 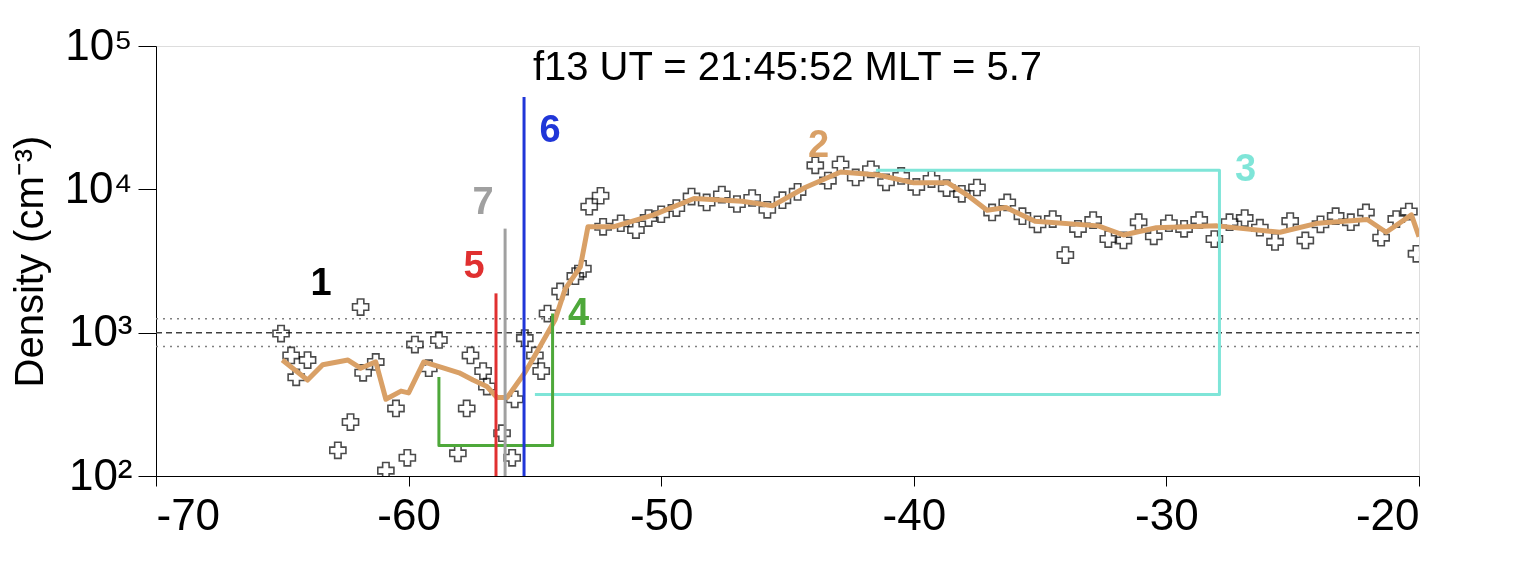 I want to click on series-label: 4, so click(x=579, y=311).